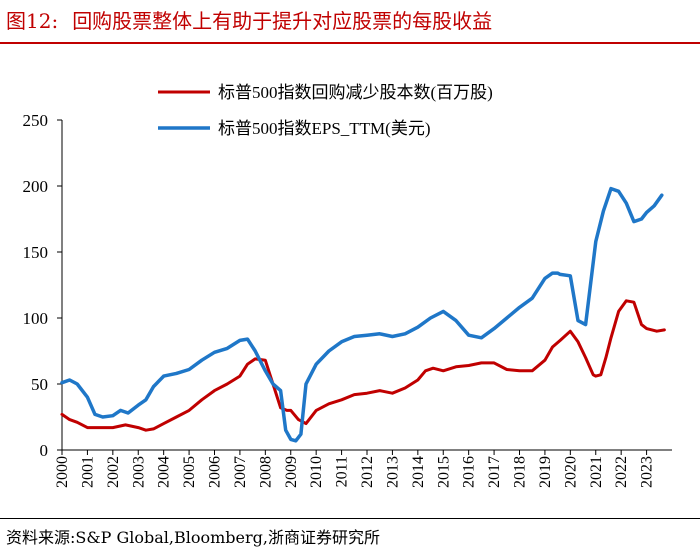 The image size is (700, 551). Describe the element at coordinates (545, 472) in the screenshot. I see `x-tick-label: 2019` at that location.